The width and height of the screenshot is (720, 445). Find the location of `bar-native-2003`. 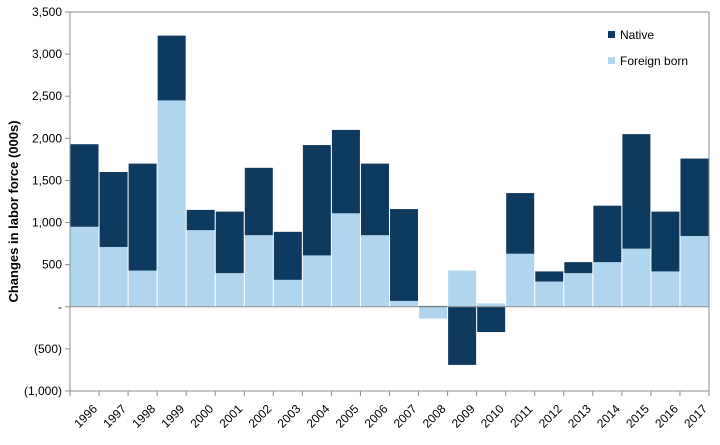

bar-native-2003 is located at coordinates (287, 255).